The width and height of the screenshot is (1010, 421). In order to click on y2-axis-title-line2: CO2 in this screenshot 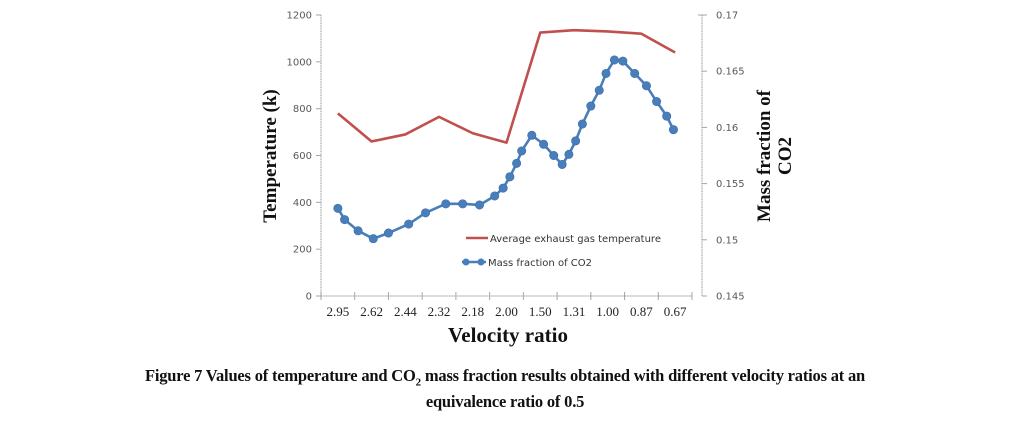, I will do `click(785, 156)`.